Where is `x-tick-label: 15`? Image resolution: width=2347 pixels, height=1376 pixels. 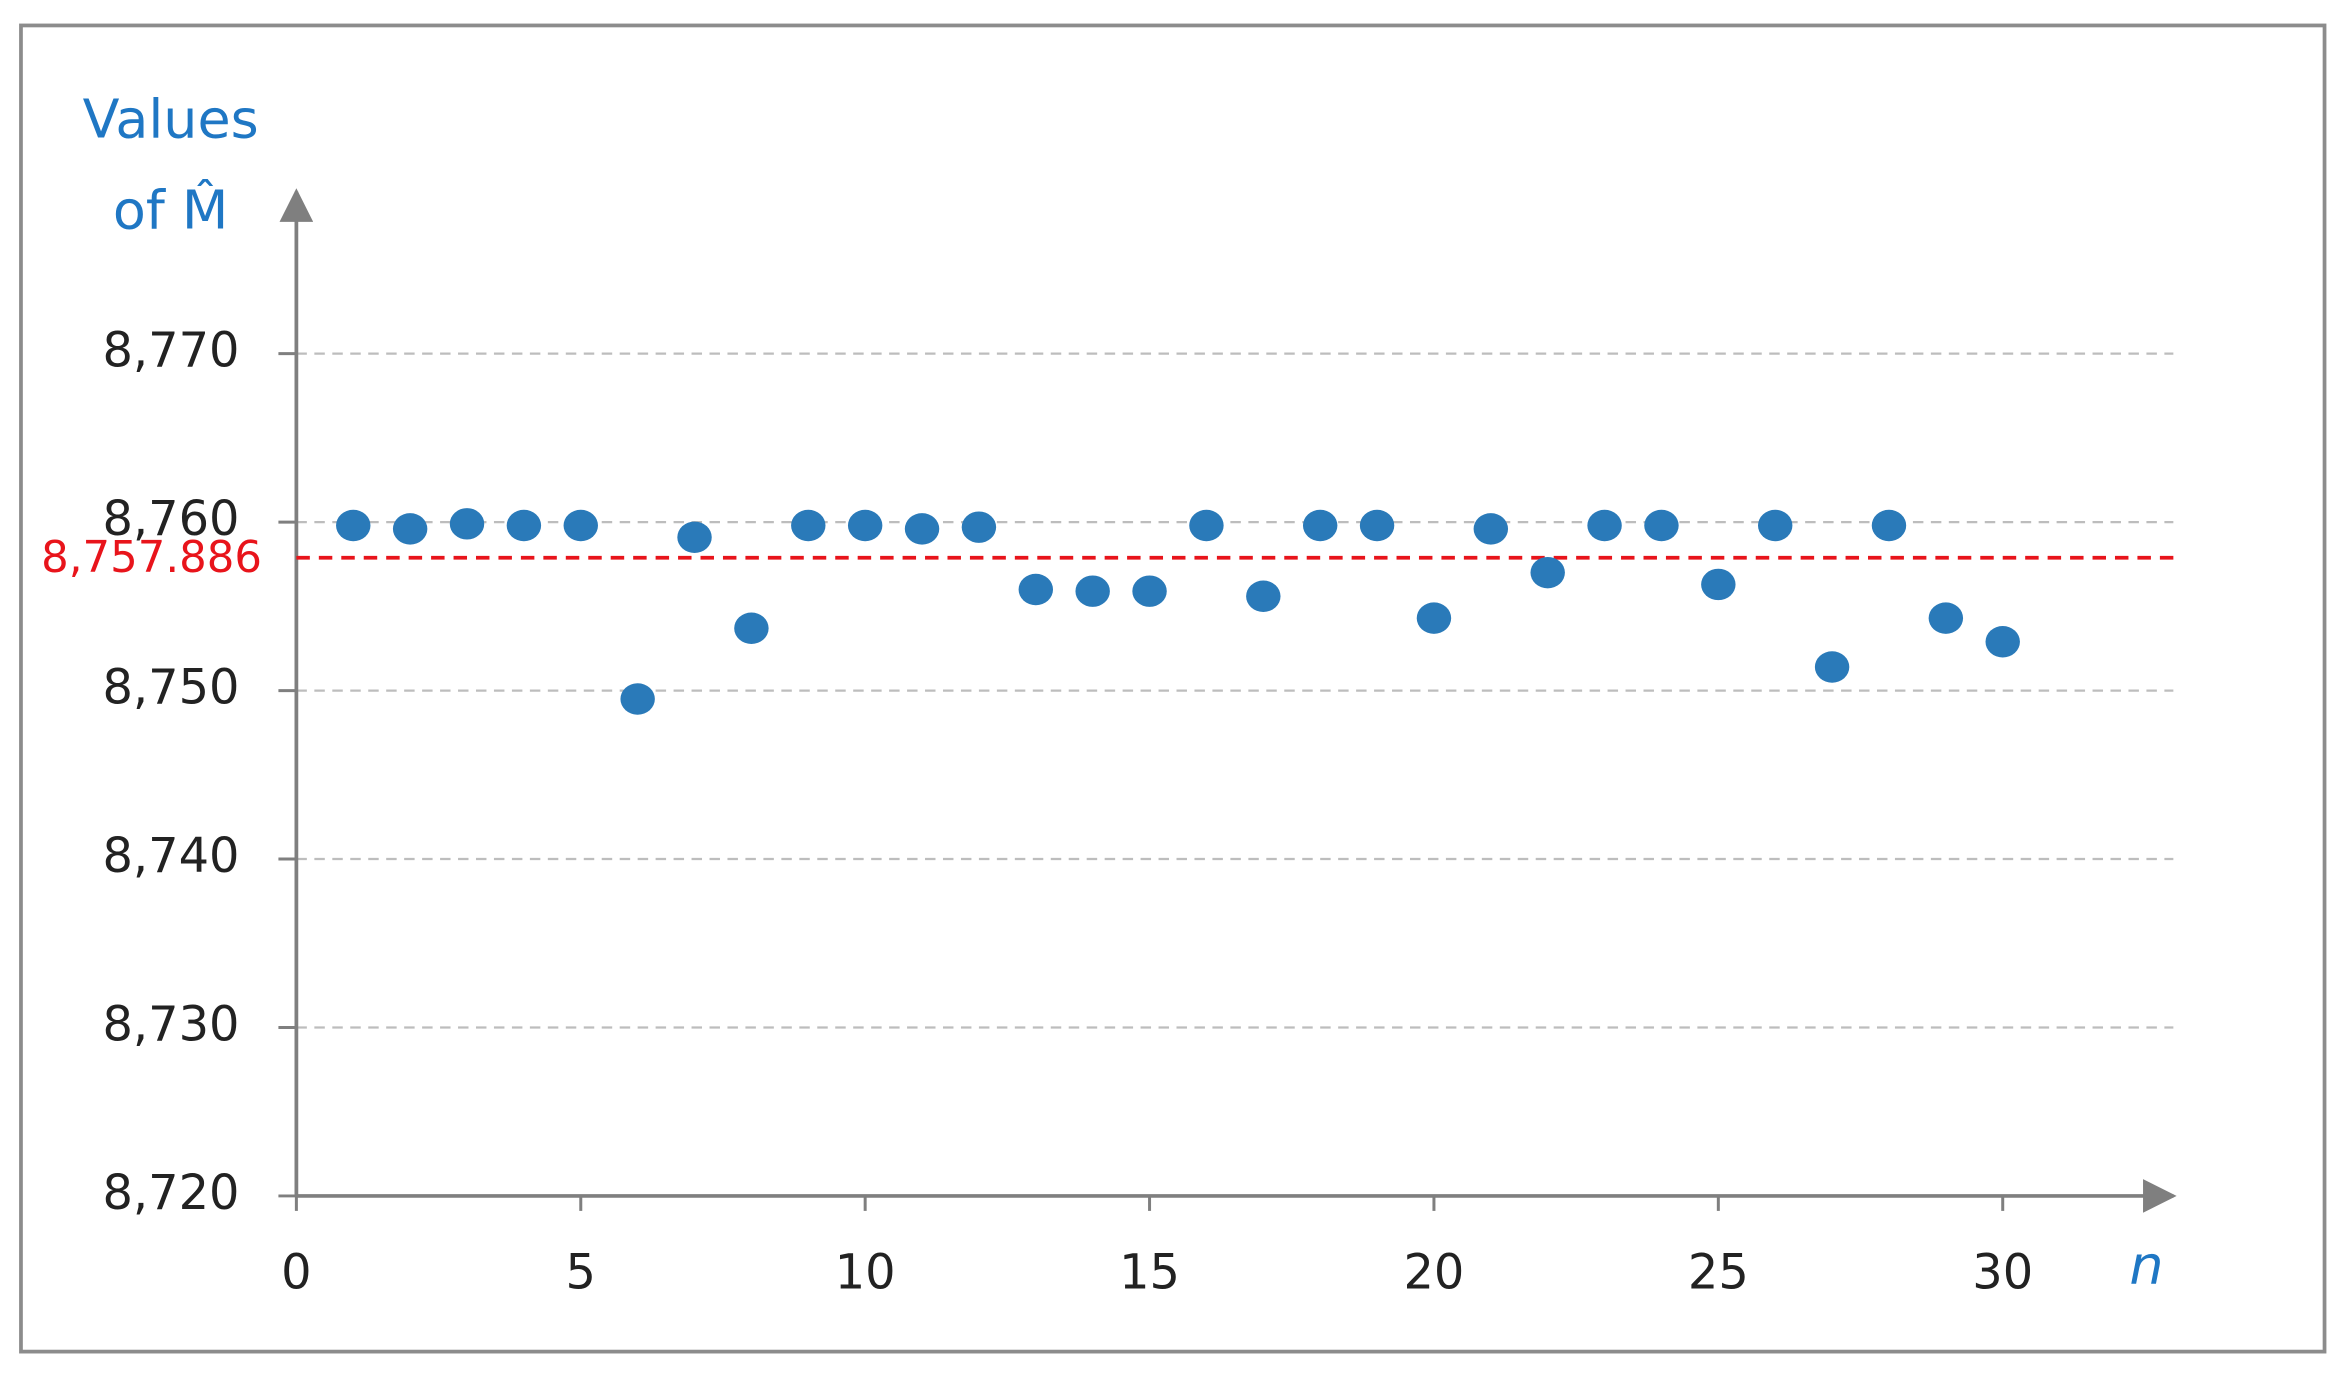
x-tick-label: 15 is located at coordinates (1149, 1272).